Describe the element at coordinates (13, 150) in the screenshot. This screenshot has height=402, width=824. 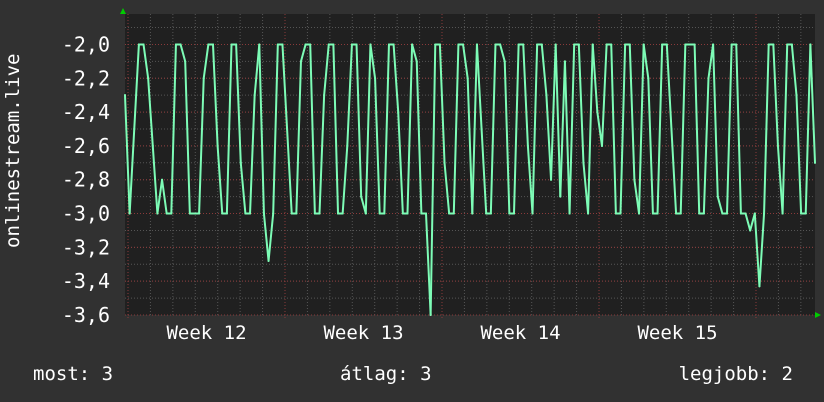
I see `y-axis-label: onlinestream.live` at that location.